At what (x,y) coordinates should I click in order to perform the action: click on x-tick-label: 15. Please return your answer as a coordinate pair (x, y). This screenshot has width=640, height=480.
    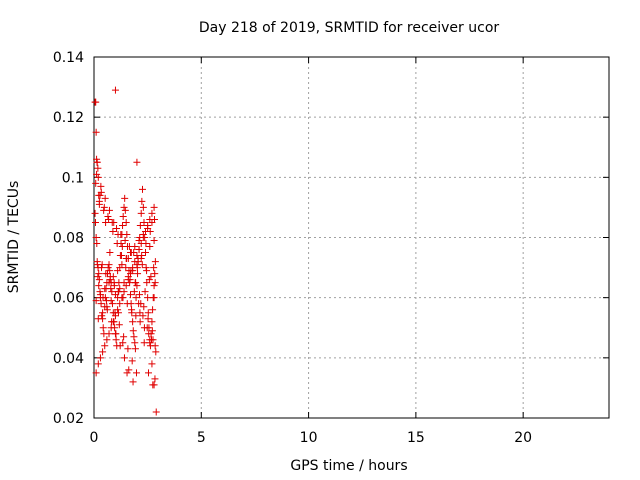
    Looking at the image, I should click on (416, 438).